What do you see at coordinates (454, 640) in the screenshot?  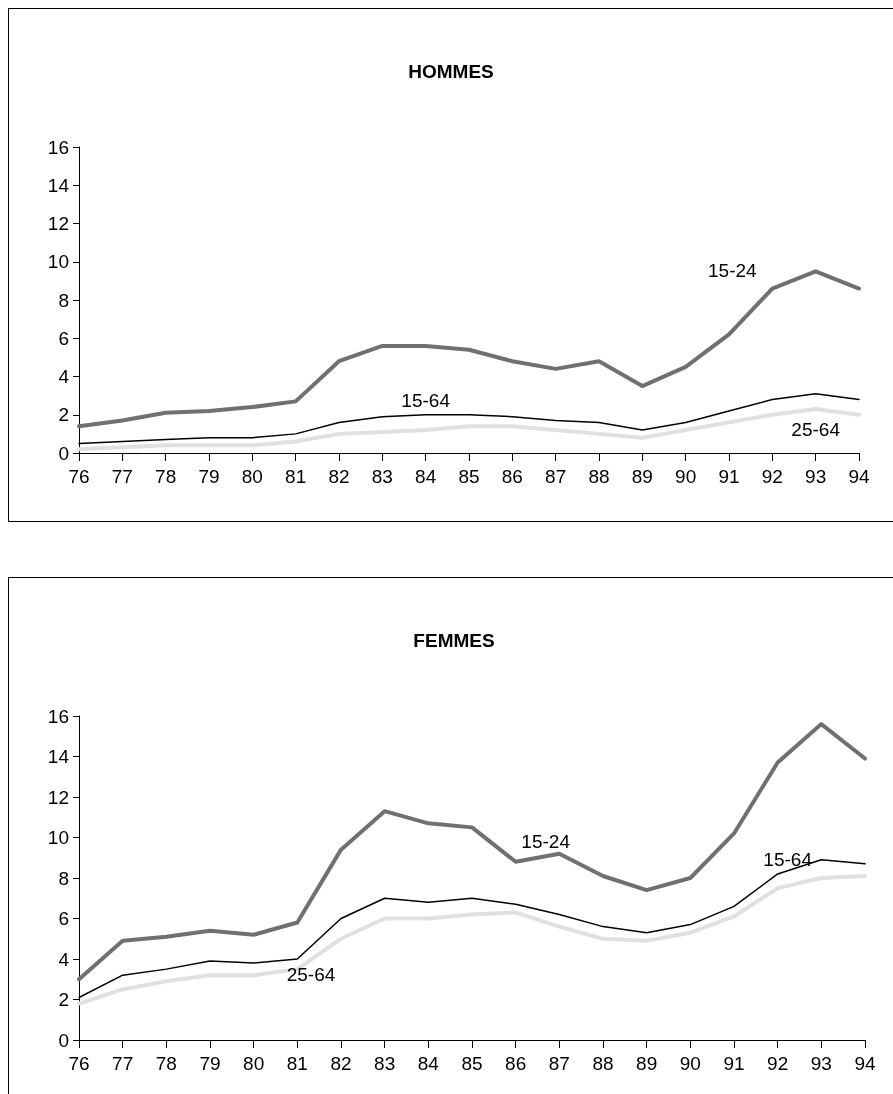 I see `chart-title: FEMMES` at bounding box center [454, 640].